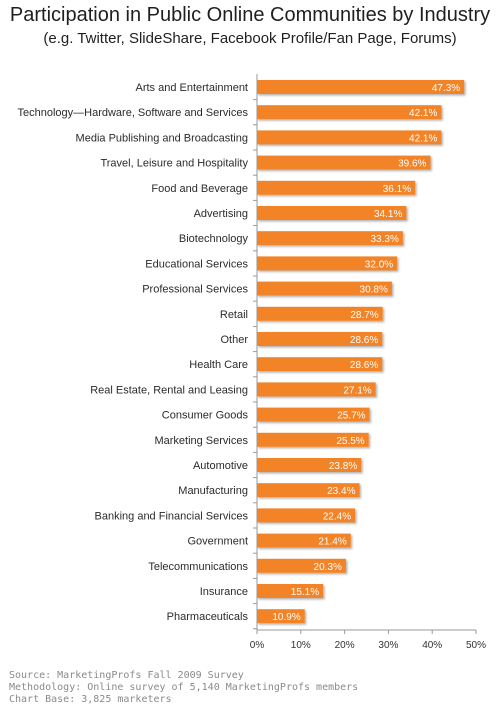 The width and height of the screenshot is (500, 715). Describe the element at coordinates (412, 164) in the screenshot. I see `bar-value-label: 39.6%` at that location.